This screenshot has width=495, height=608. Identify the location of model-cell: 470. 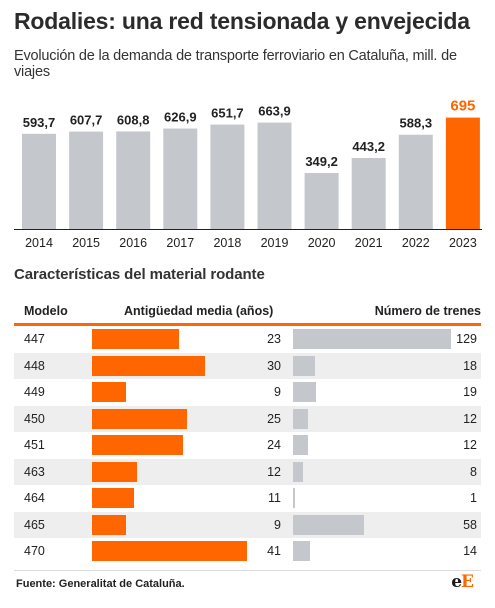
(34, 551).